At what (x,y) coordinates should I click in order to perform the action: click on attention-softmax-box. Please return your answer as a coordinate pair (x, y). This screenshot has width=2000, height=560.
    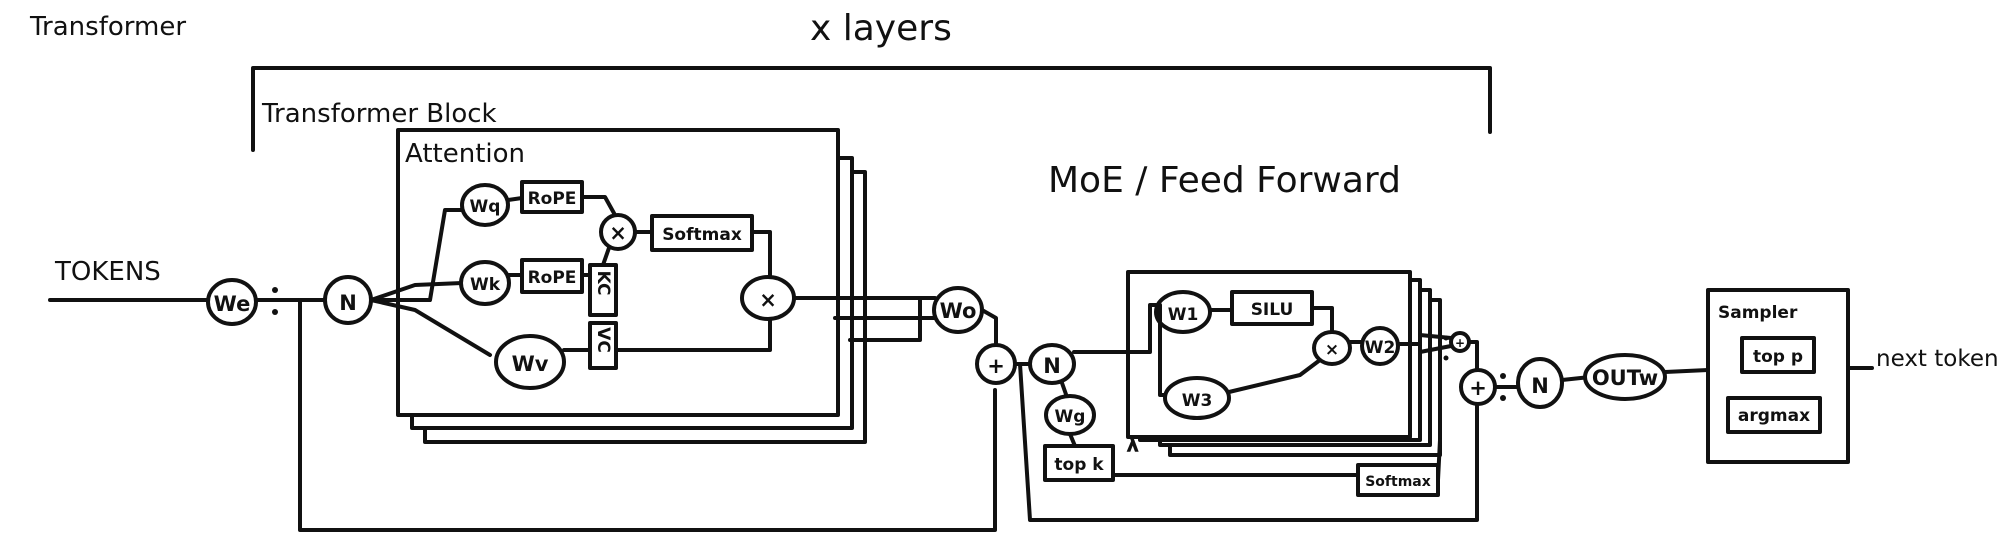
    Looking at the image, I should click on (702, 233).